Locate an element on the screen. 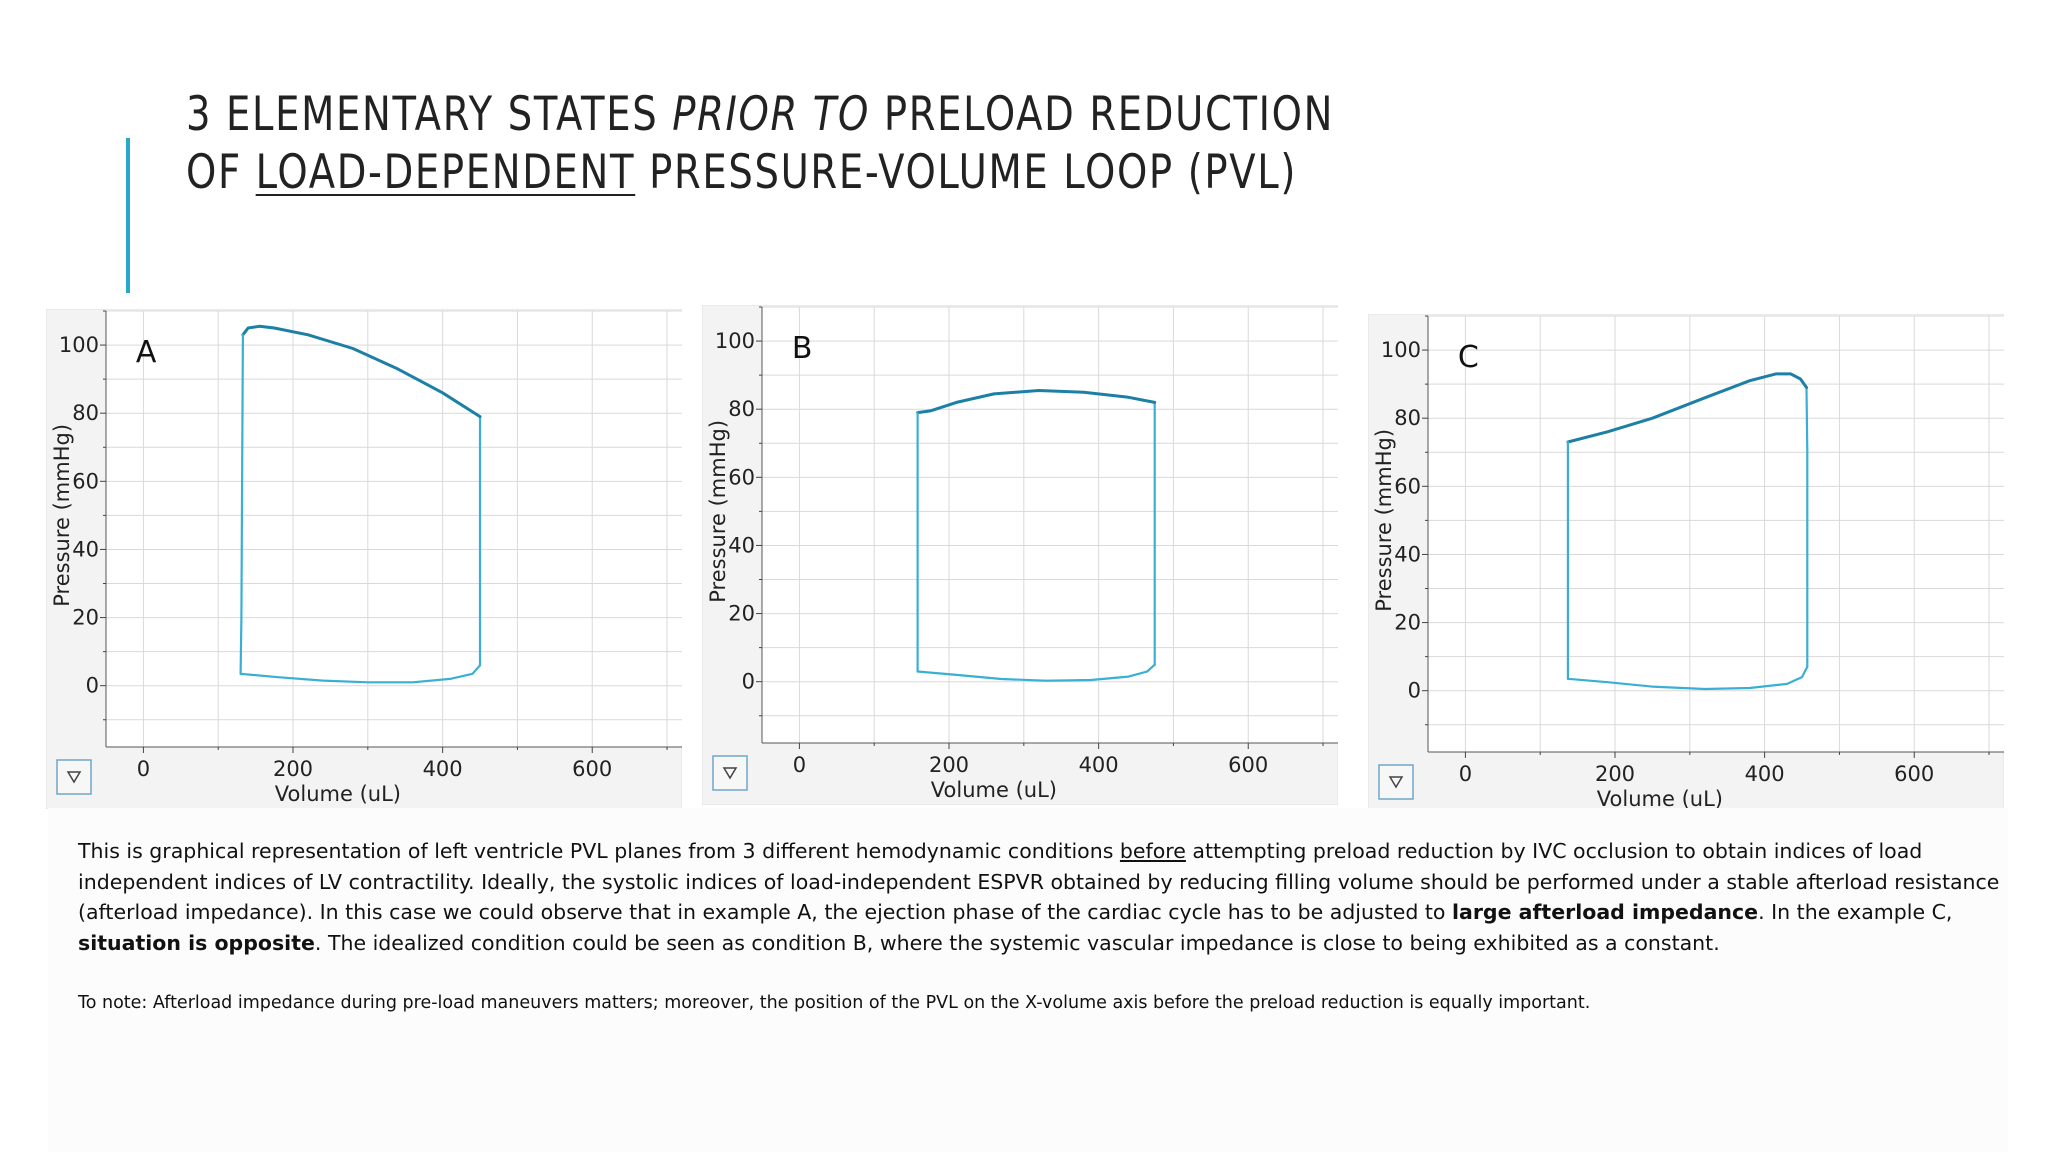 The height and width of the screenshot is (1152, 2048). caption-bold: large afterload impedance is located at coordinates (1605, 912).